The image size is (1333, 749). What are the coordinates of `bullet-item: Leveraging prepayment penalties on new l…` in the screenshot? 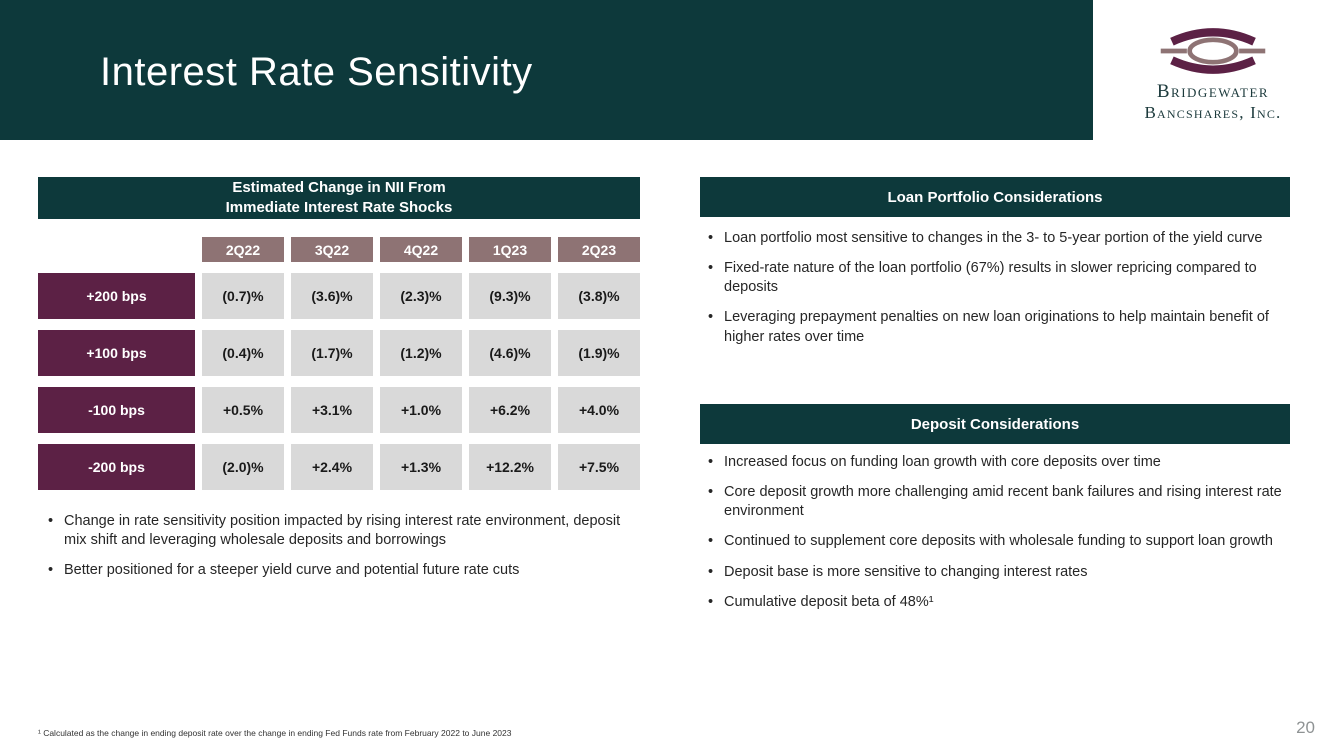 It's located at (1000, 327).